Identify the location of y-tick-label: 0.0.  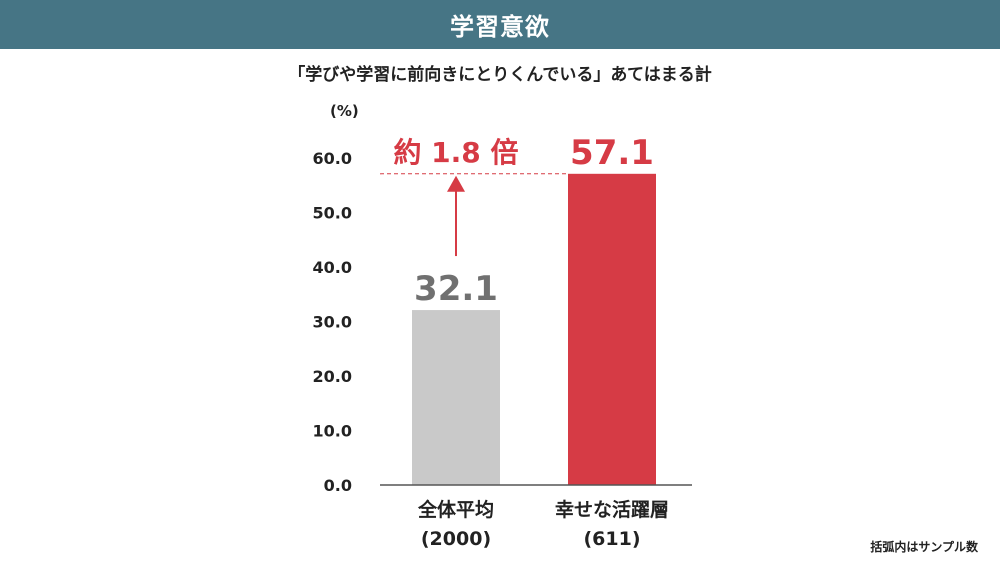
(338, 485).